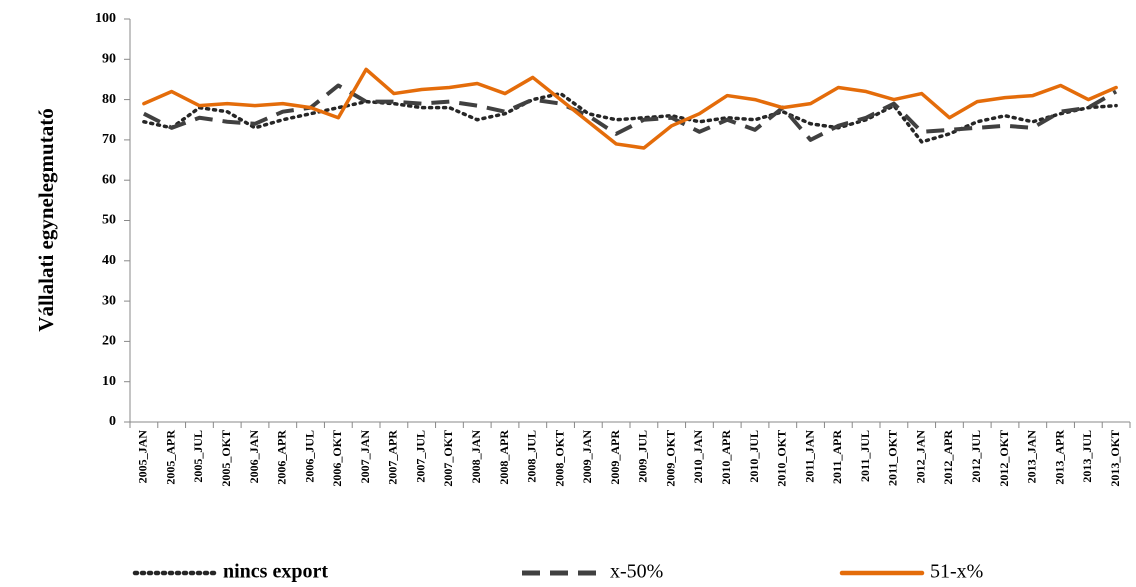  Describe the element at coordinates (643, 456) in the screenshot. I see `x-tick-label: 2009_JUL` at that location.